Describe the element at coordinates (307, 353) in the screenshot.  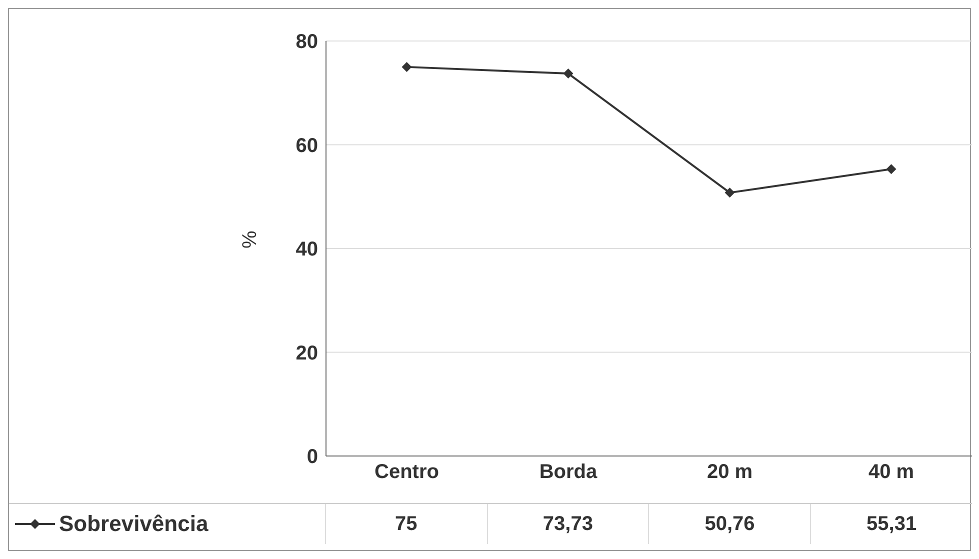
I see `y-tick-label: 20` at that location.